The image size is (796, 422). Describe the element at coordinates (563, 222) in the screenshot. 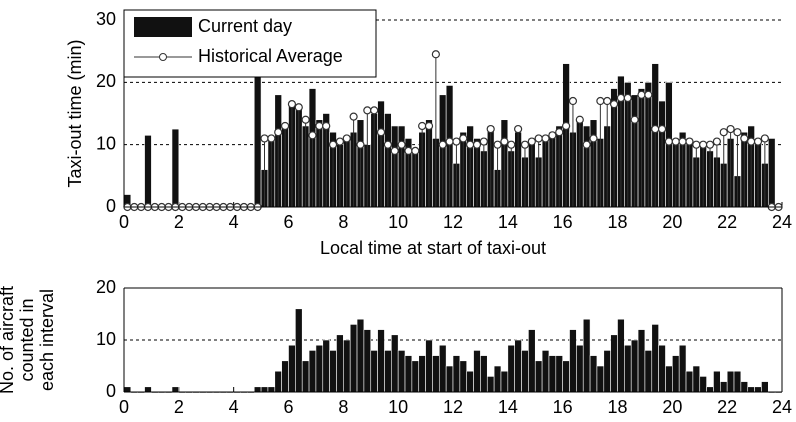

I see `x-tick-label: 16` at that location.